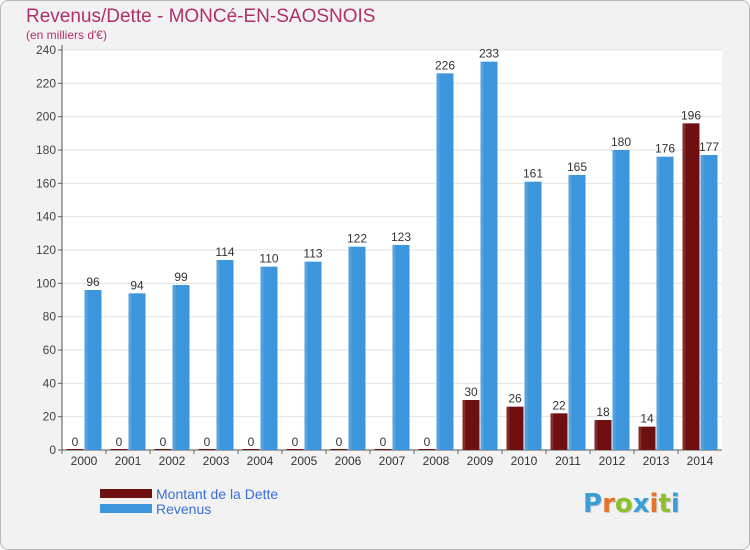  What do you see at coordinates (217, 493) in the screenshot?
I see `legend-label-dette: Montant de la Dette` at bounding box center [217, 493].